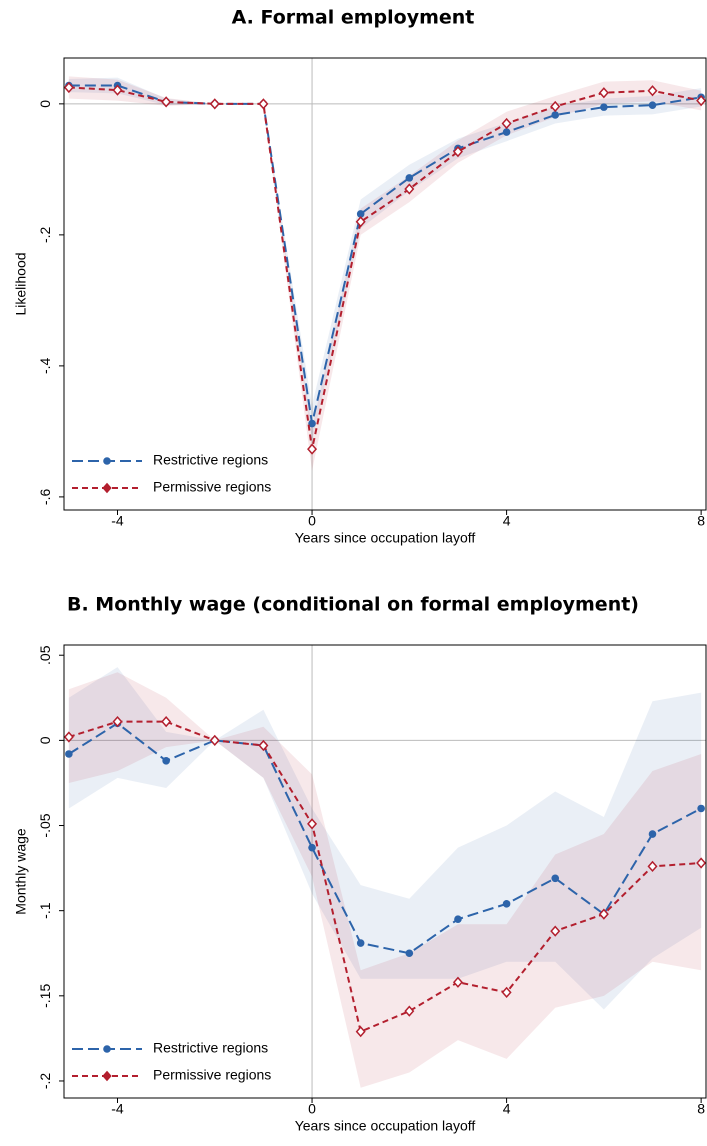 This screenshot has height=1146, width=707. Describe the element at coordinates (45, 825) in the screenshot. I see `y-tick-label: -.05` at that location.